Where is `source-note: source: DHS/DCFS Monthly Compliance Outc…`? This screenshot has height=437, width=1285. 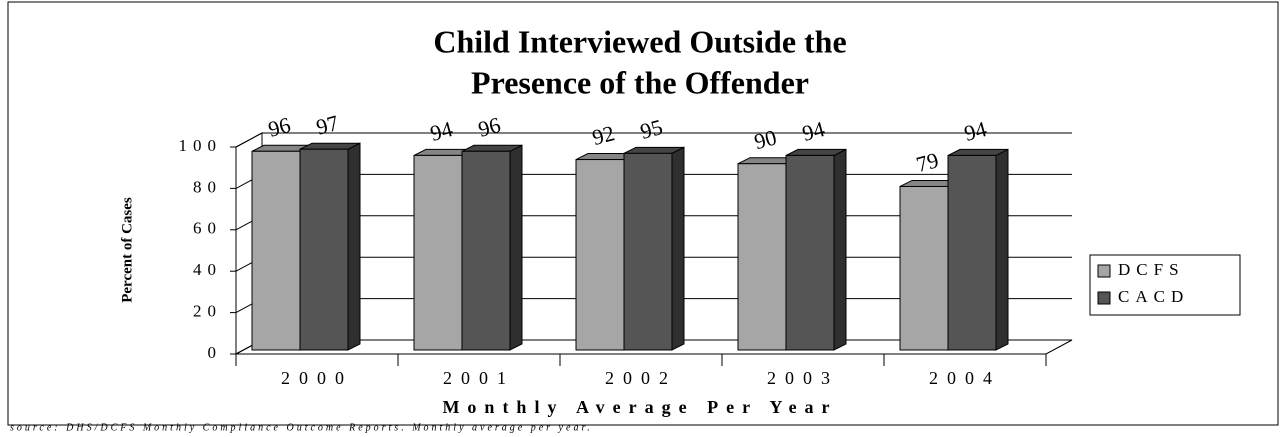
source-note: source: DHS/DCFS Monthly Compliance Outc… is located at coordinates (301, 427).